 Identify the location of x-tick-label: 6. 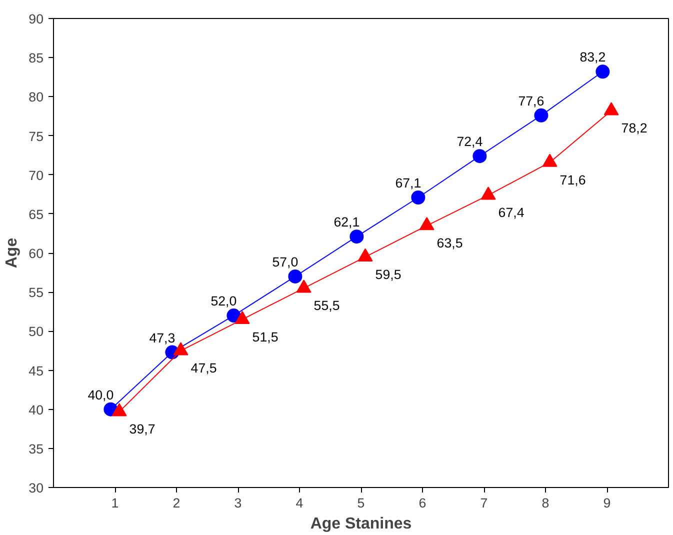
(422, 503).